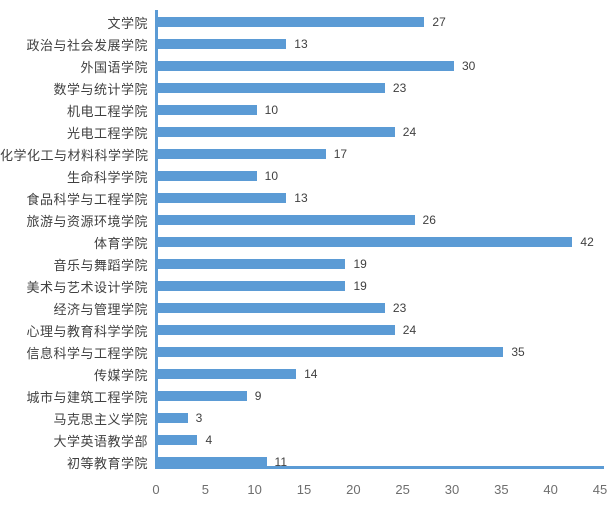  What do you see at coordinates (380, 418) in the screenshot?
I see `bar-track: 3` at bounding box center [380, 418].